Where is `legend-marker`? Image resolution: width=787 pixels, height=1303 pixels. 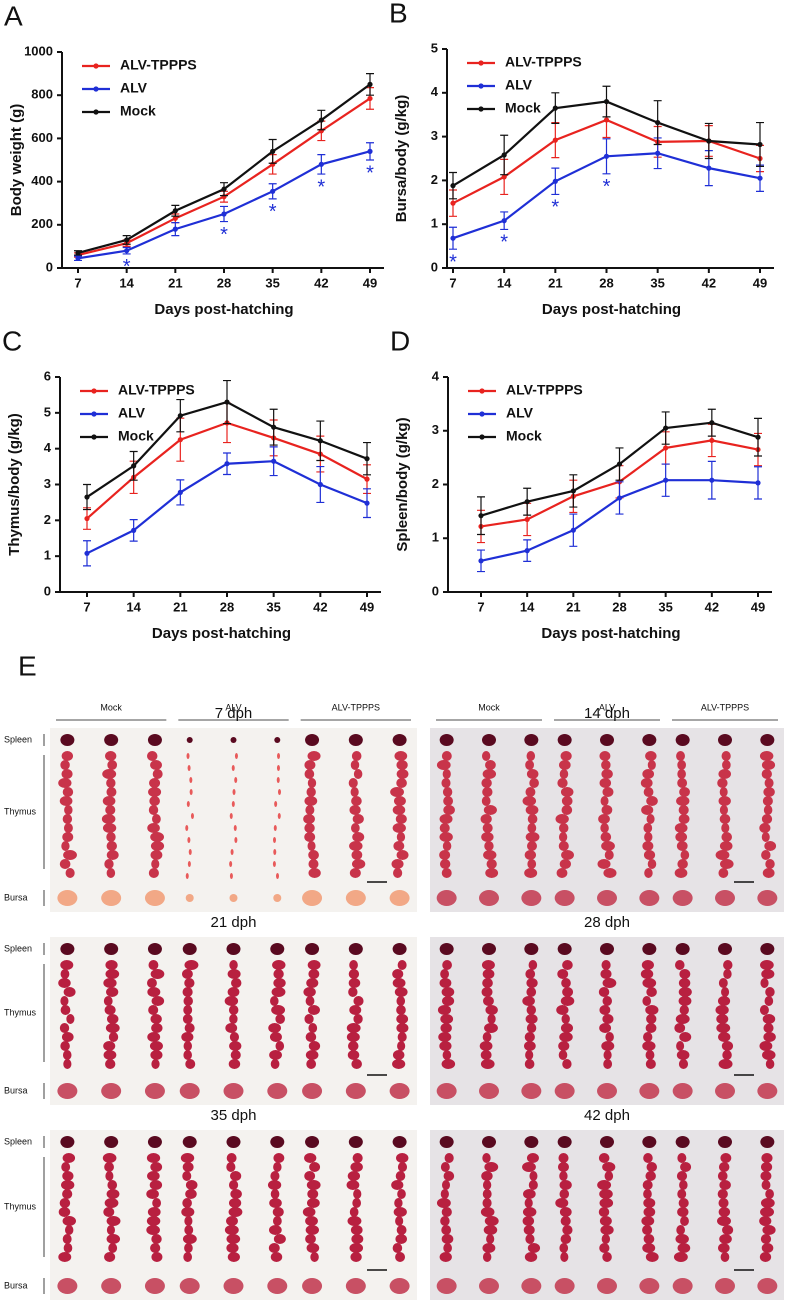 legend-marker is located at coordinates (482, 391).